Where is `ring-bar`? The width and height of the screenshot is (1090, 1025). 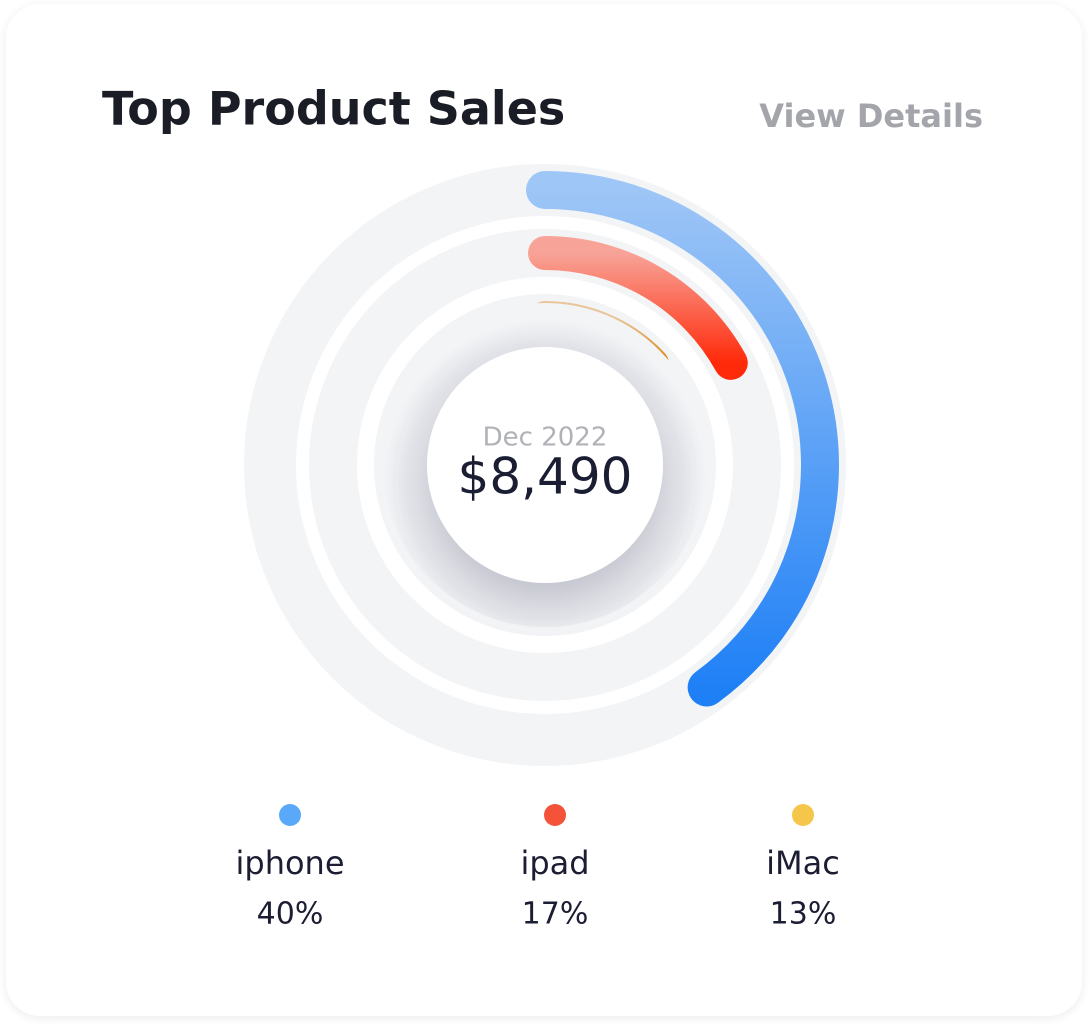
ring-bar is located at coordinates (638, 308).